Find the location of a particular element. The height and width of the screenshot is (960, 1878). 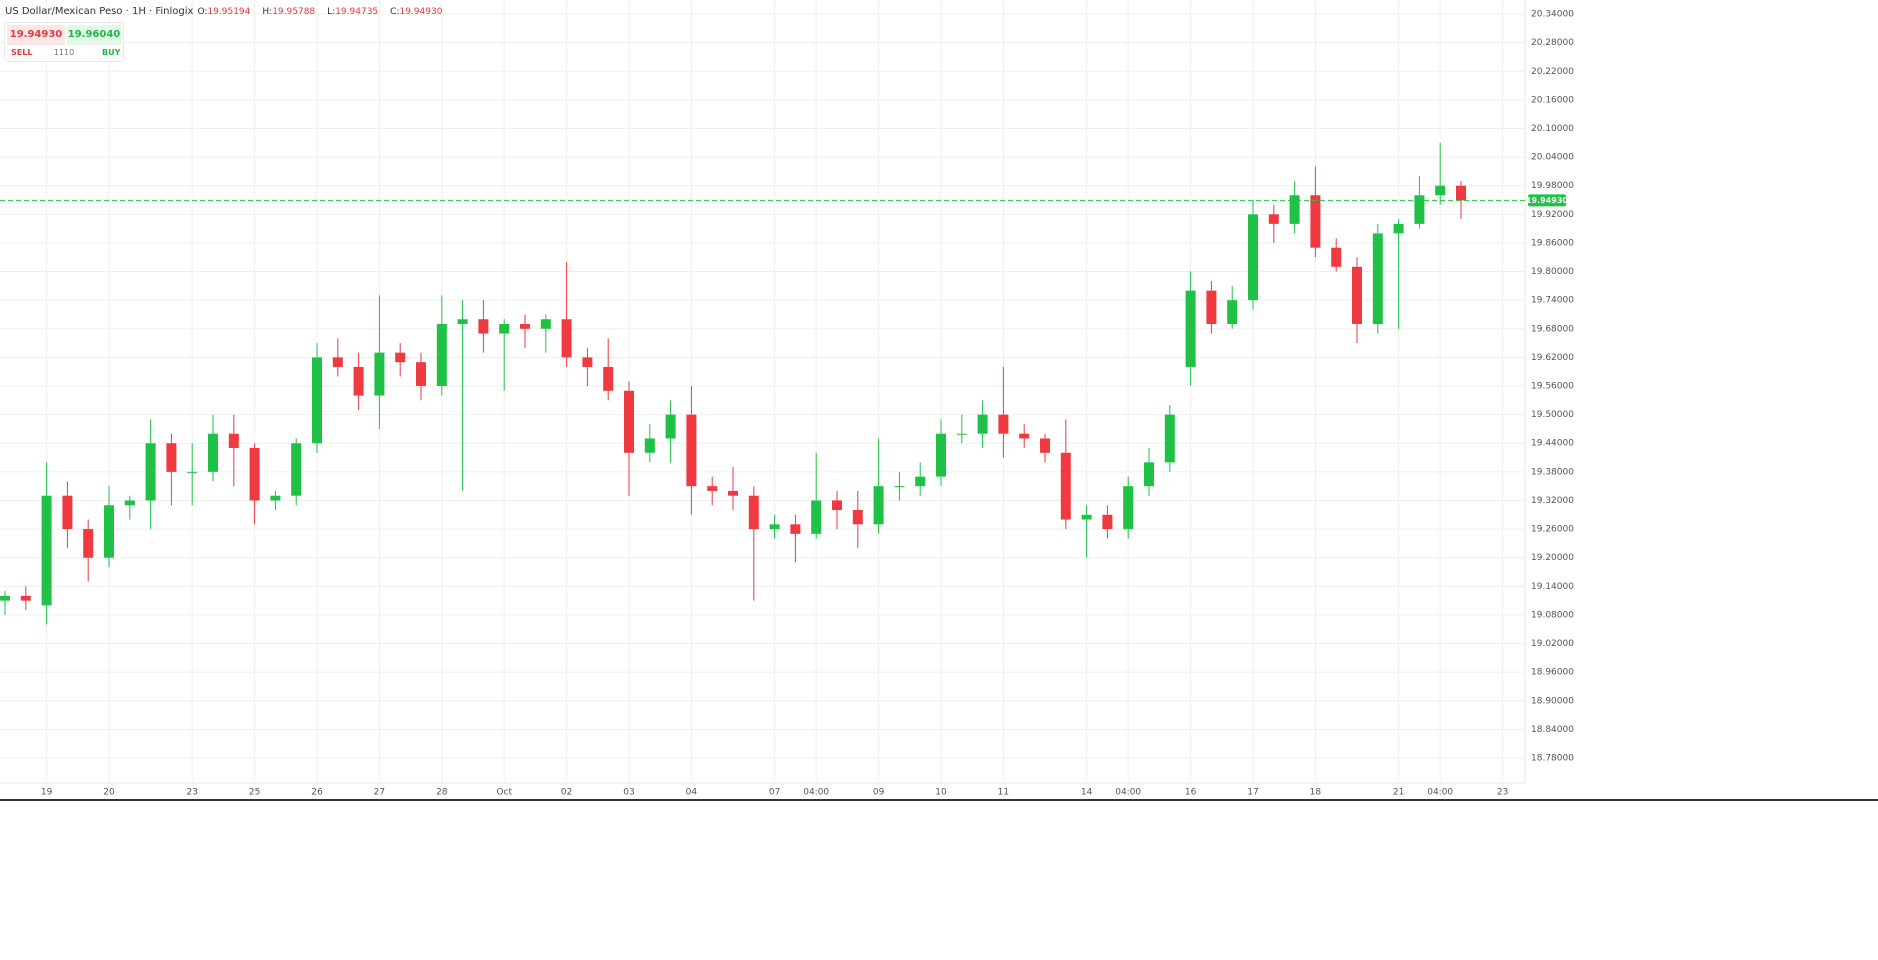

last-price-tag is located at coordinates (1547, 200).